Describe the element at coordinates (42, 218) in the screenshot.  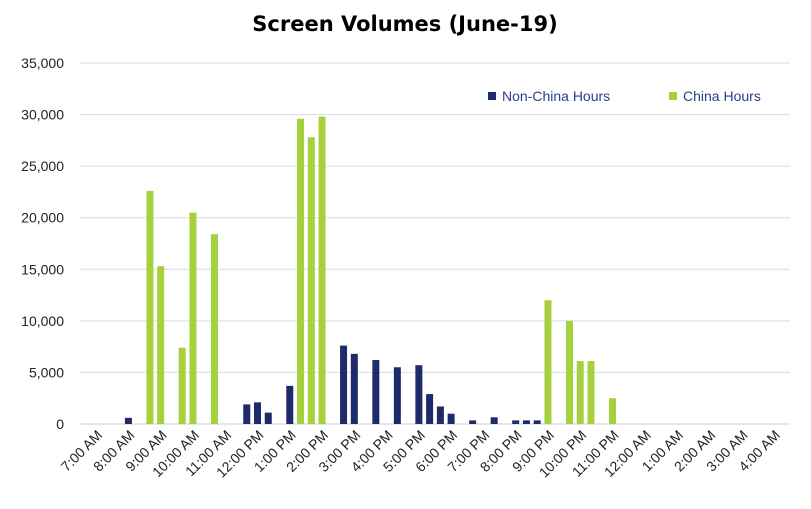
I see `y-tick-label: 20,000` at that location.